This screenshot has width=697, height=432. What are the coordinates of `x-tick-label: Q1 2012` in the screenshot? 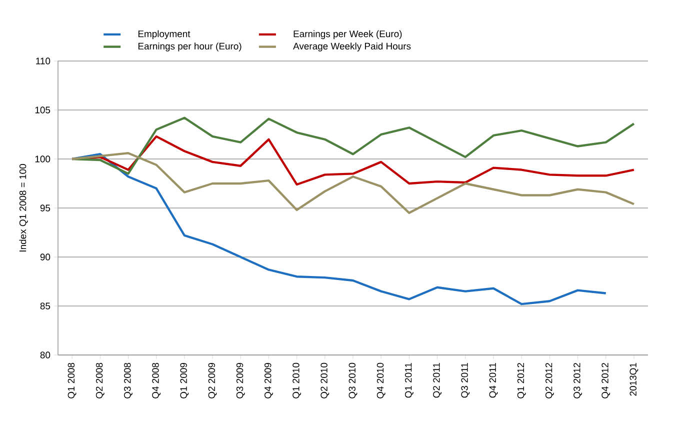 It's located at (521, 380).